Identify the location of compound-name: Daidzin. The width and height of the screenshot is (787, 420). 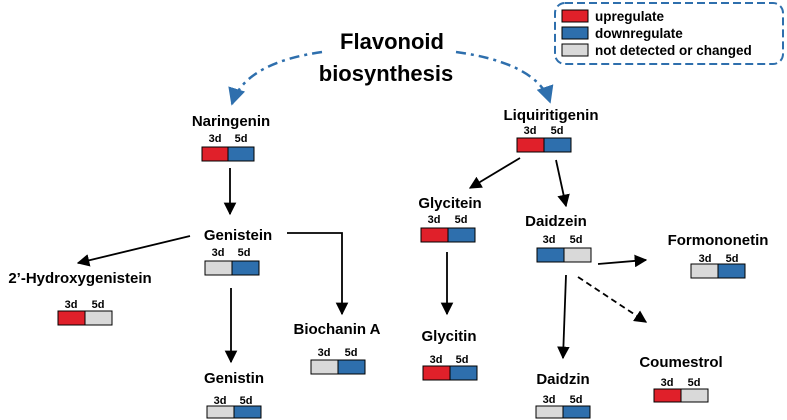
(562, 379).